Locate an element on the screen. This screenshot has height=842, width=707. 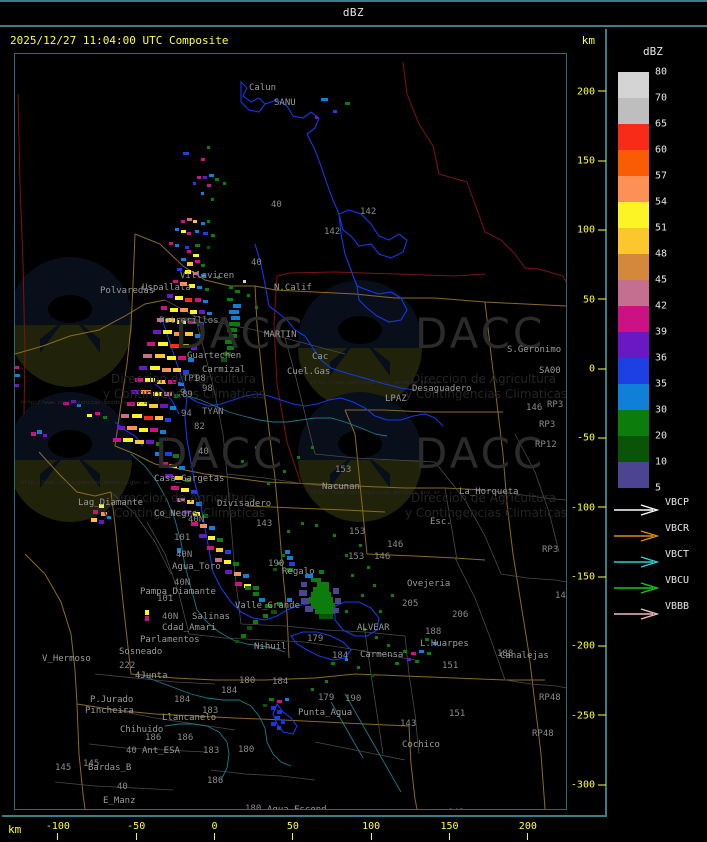
map-place-label: Desaguadero is located at coordinates (442, 389).